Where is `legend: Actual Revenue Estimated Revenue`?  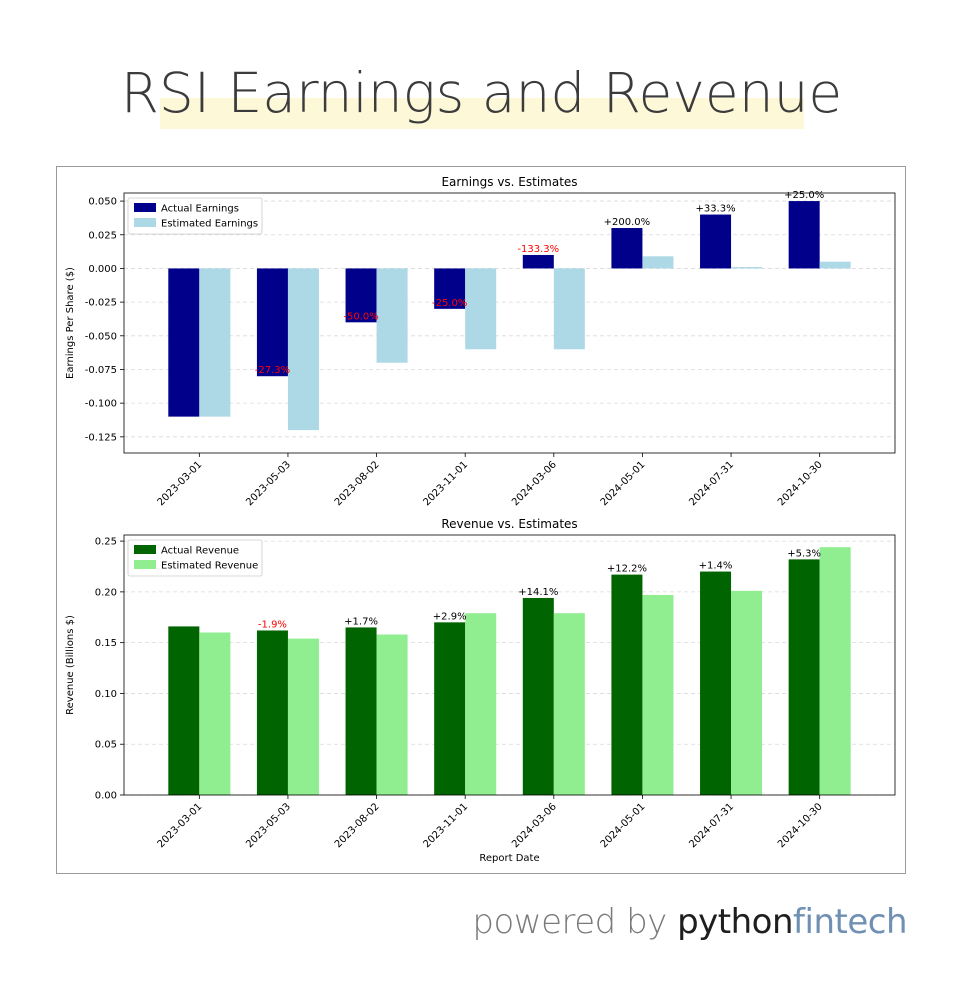 legend: Actual Revenue Estimated Revenue is located at coordinates (195, 558).